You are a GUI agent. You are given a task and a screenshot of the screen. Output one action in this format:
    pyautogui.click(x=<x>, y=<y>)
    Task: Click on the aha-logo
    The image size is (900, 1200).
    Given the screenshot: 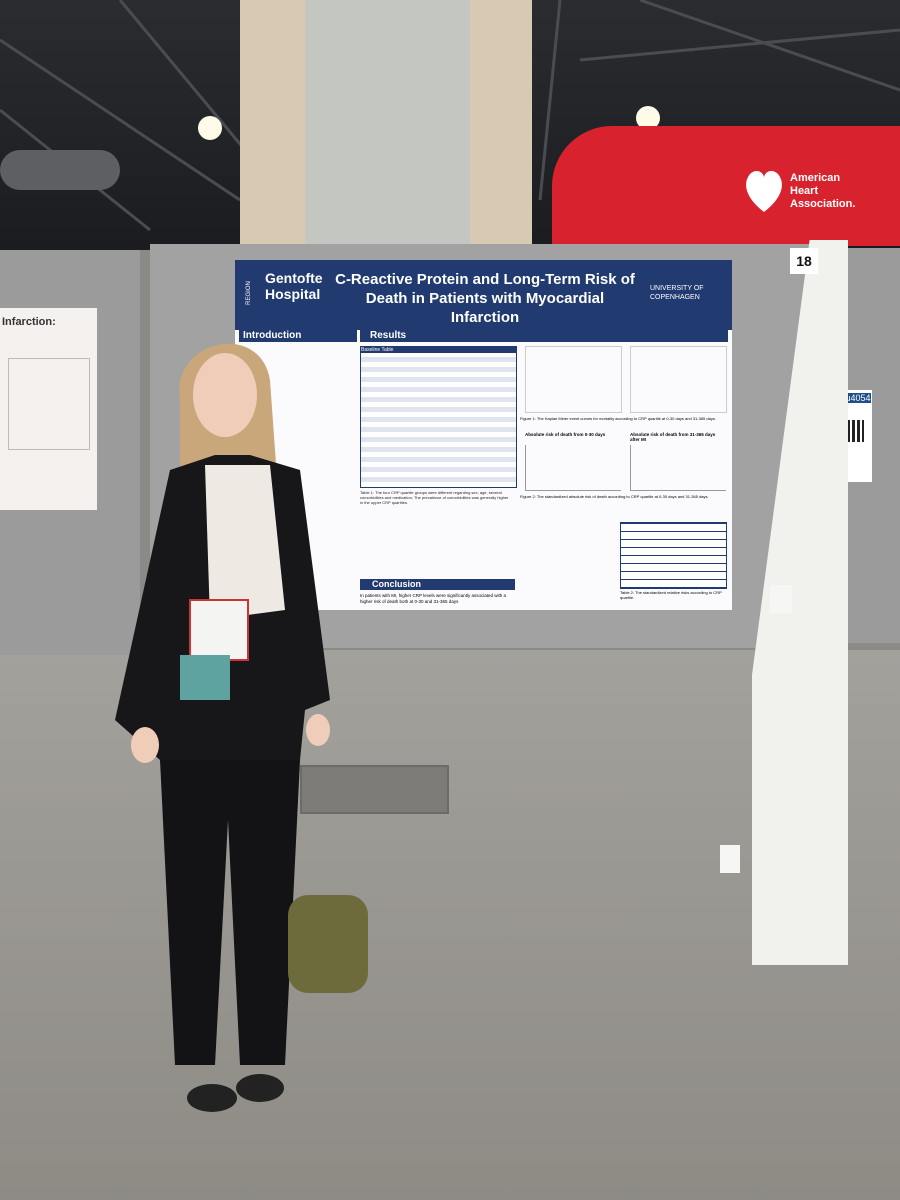 What is the action you would take?
    pyautogui.click(x=764, y=191)
    